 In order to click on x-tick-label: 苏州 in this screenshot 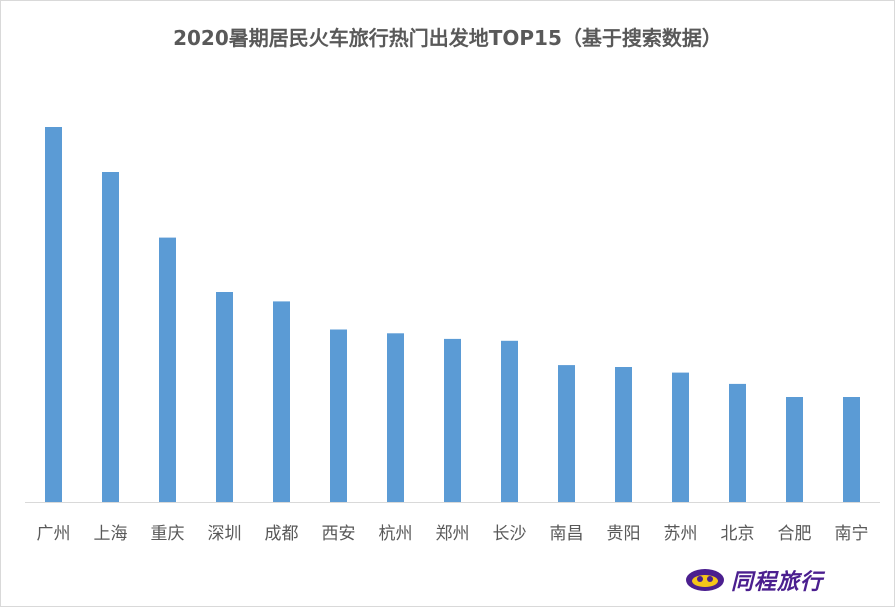, I will do `click(681, 534)`.